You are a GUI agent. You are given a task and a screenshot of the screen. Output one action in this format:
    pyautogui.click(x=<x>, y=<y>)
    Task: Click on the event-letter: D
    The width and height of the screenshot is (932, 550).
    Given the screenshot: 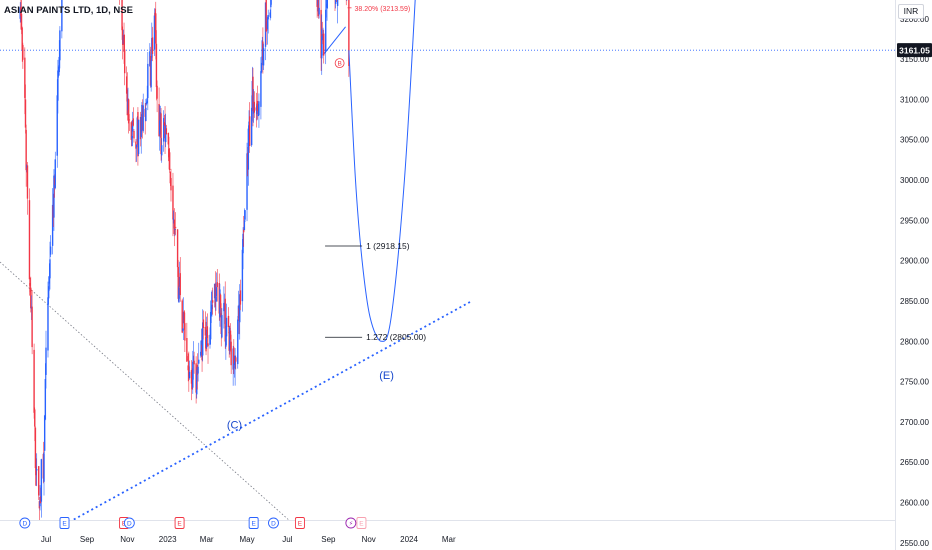 What is the action you would take?
    pyautogui.click(x=273, y=524)
    